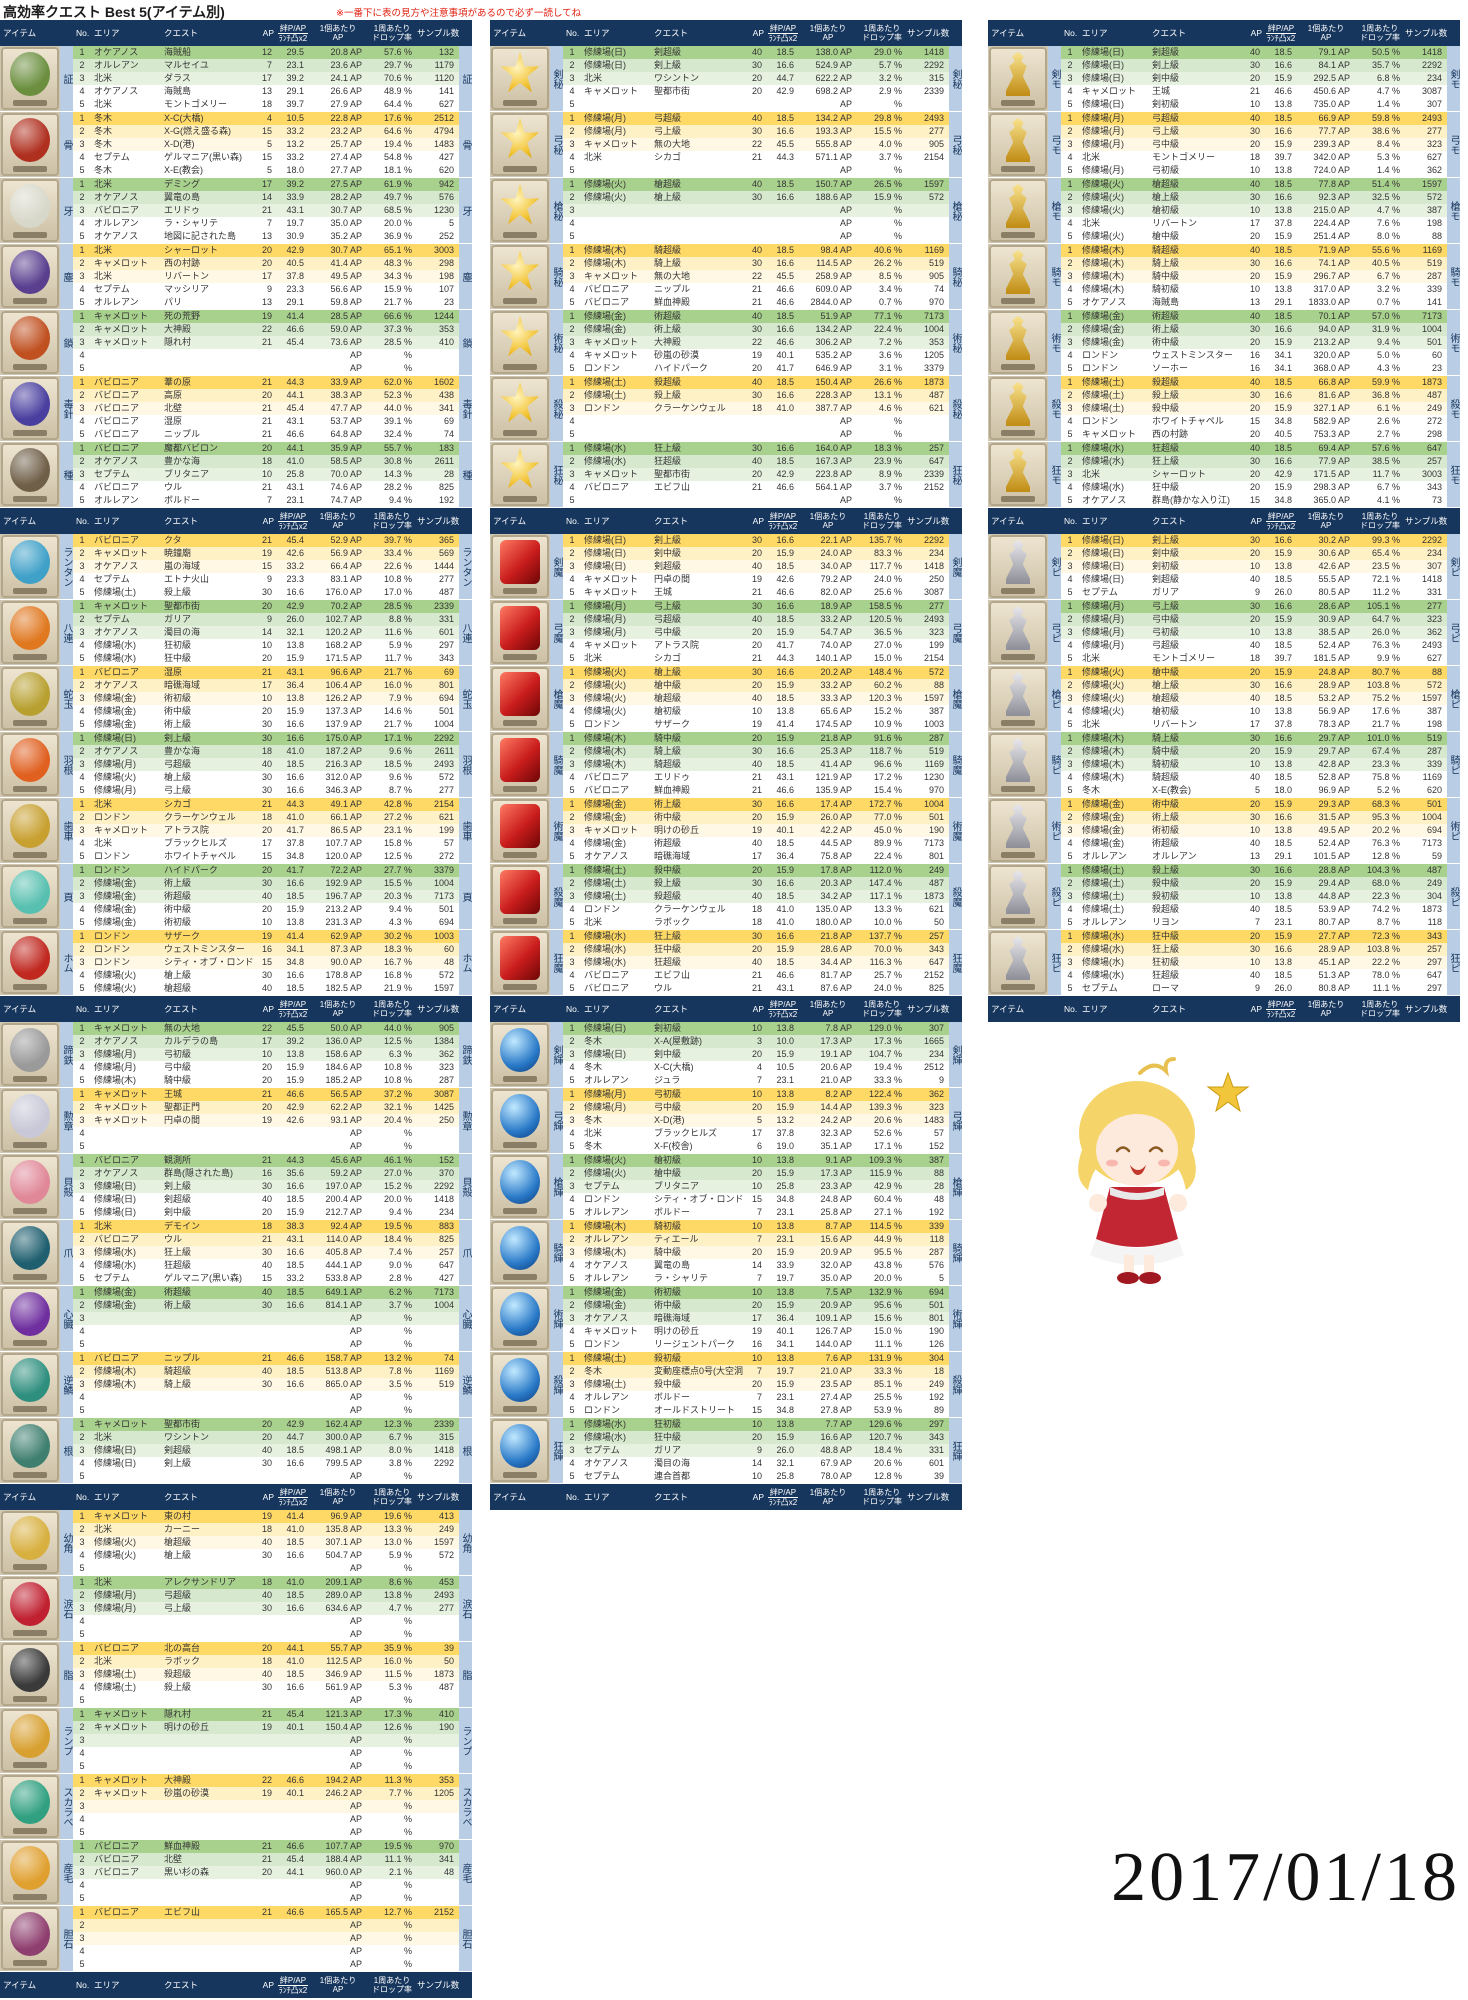 The height and width of the screenshot is (2000, 1468). What do you see at coordinates (928, 434) in the screenshot?
I see `cell-sample-count` at bounding box center [928, 434].